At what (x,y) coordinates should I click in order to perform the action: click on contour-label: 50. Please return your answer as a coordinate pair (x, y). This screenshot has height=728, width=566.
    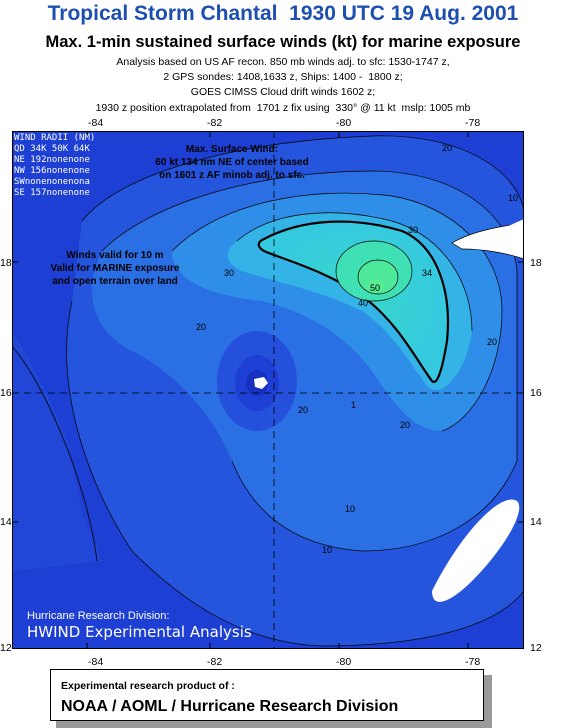
    Looking at the image, I should click on (375, 288).